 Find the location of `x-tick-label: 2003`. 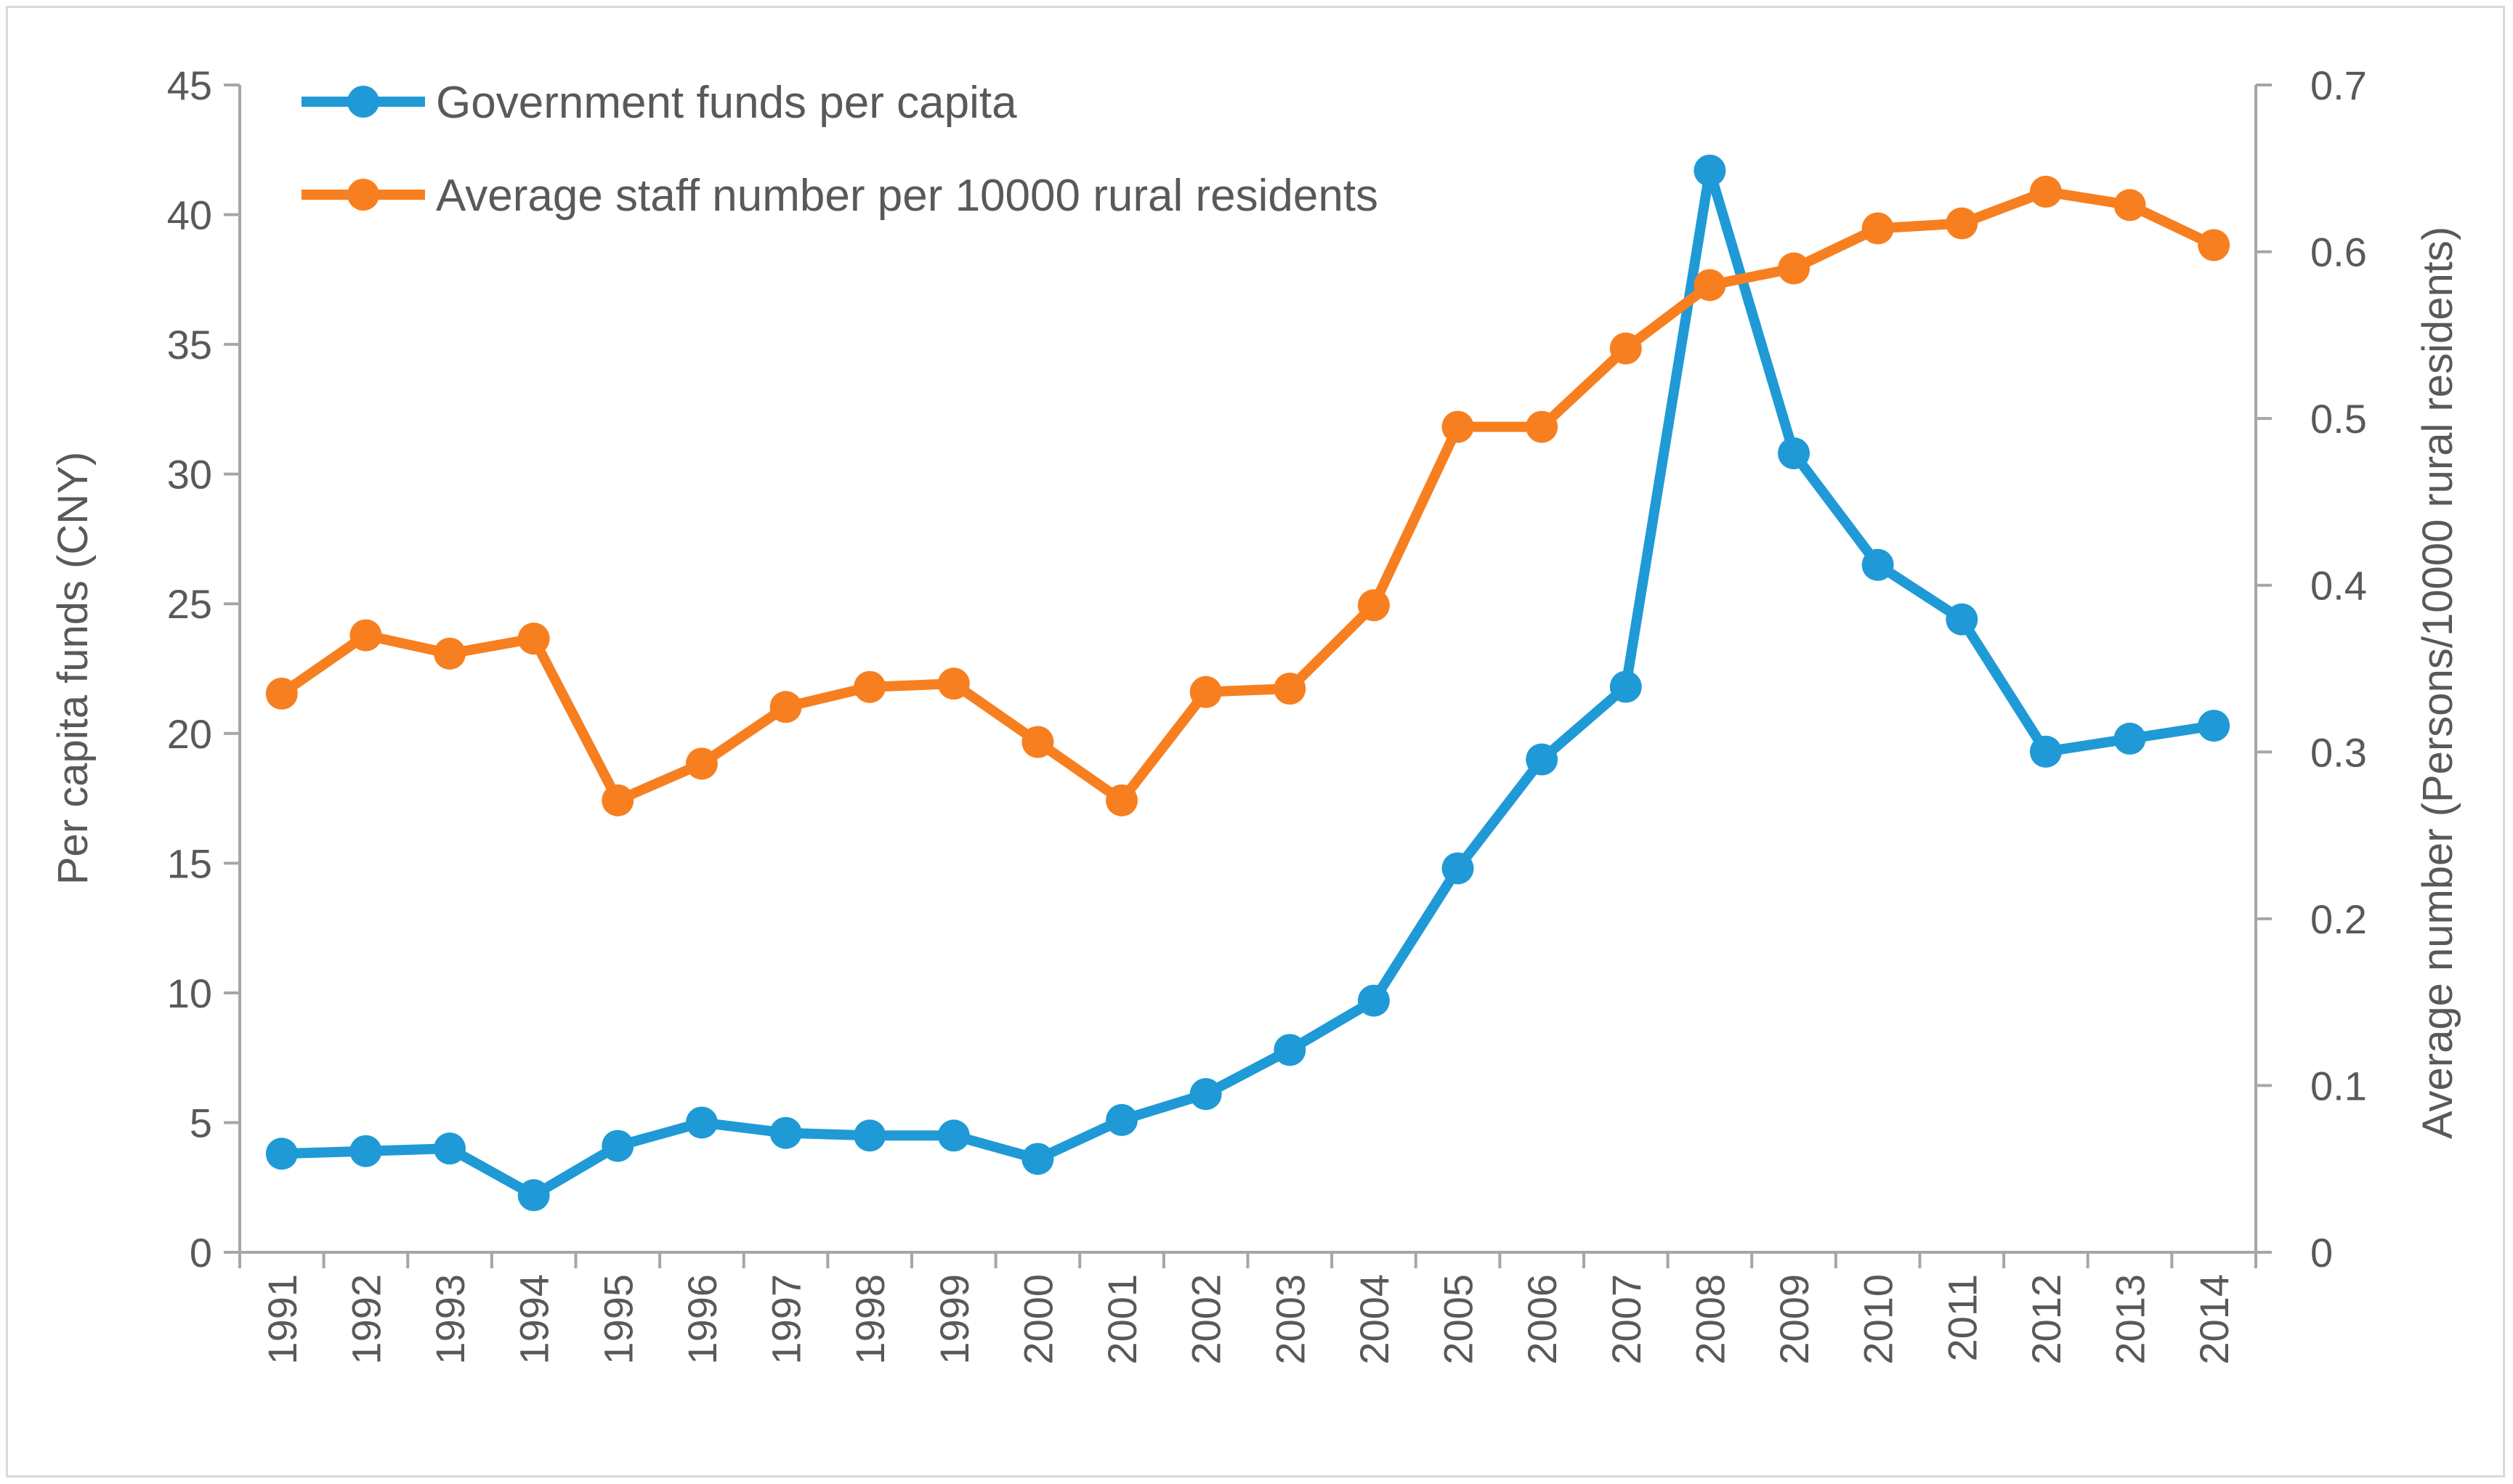

x-tick-label: 2003 is located at coordinates (1290, 1319).